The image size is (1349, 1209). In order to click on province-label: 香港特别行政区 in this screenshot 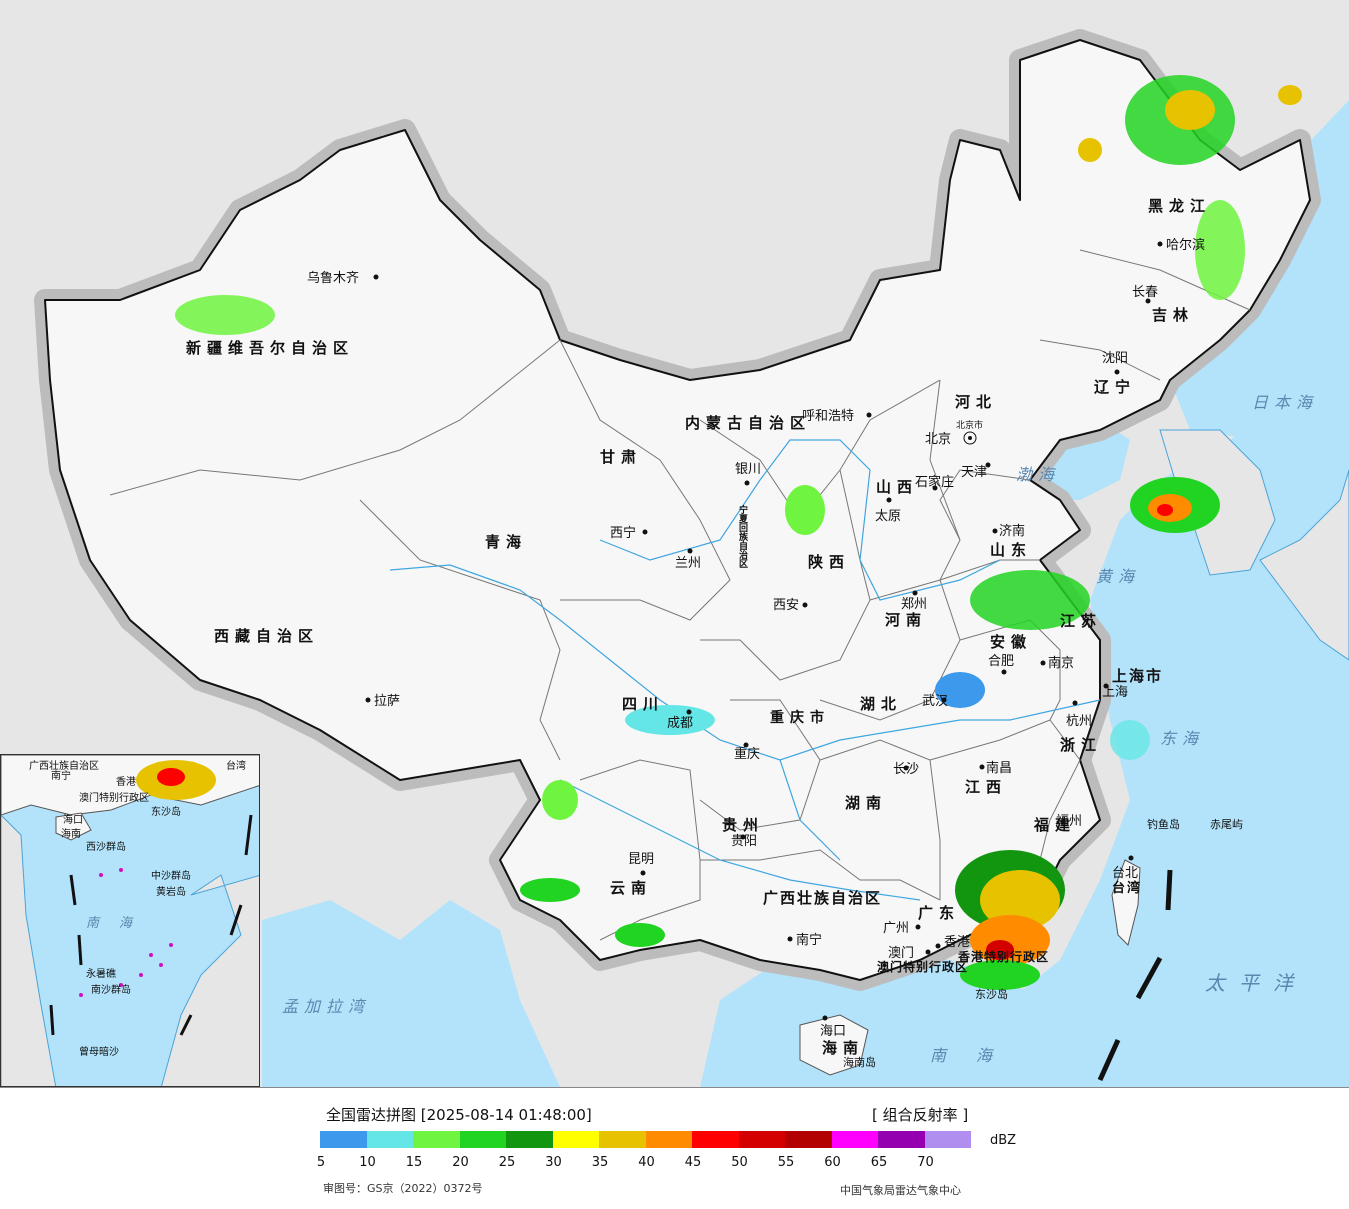, I will do `click(1003, 956)`.